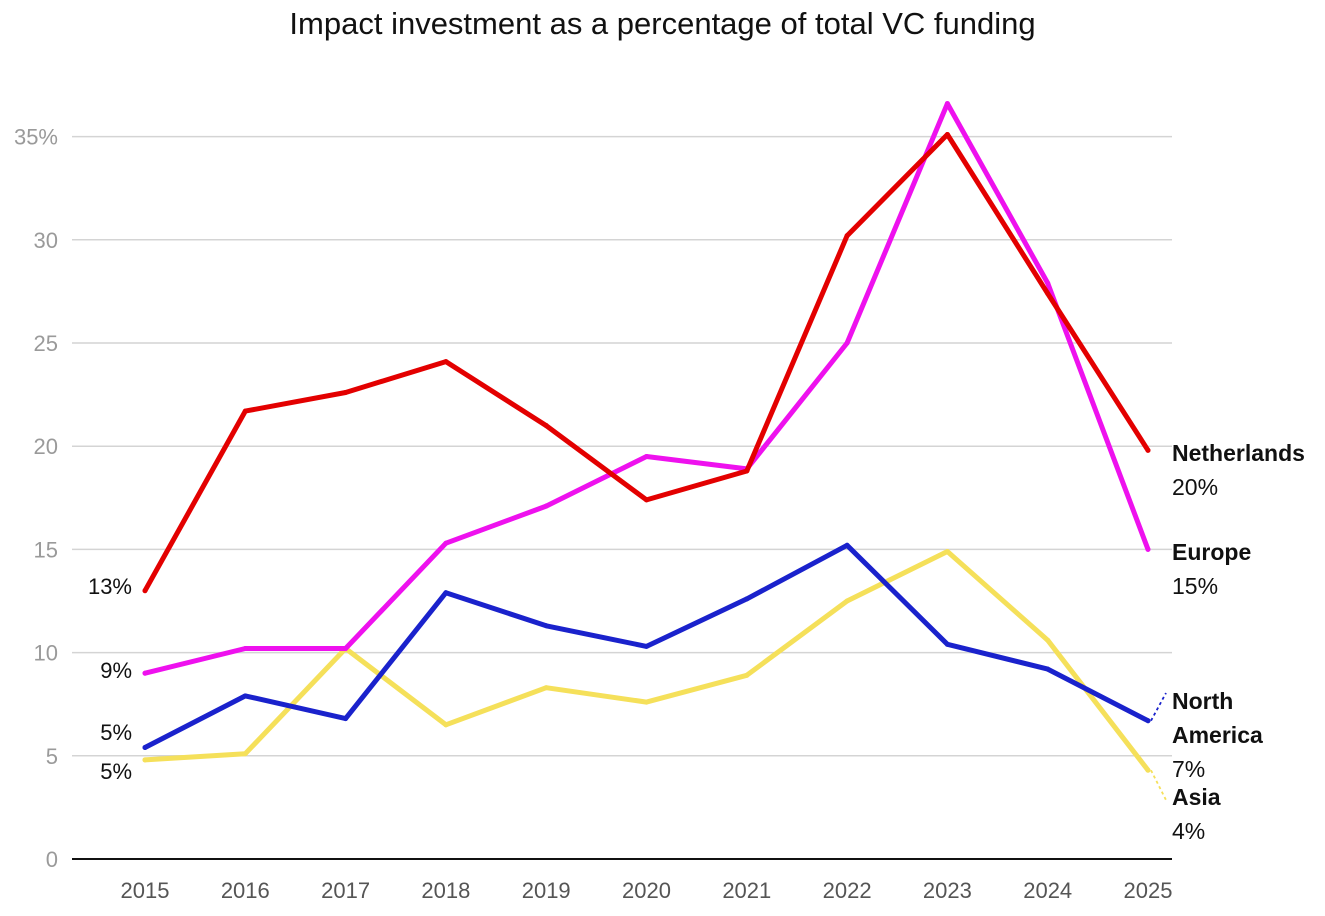 The image size is (1325, 916). Describe the element at coordinates (646, 702) in the screenshot. I see `data-point-asia-2020` at that location.